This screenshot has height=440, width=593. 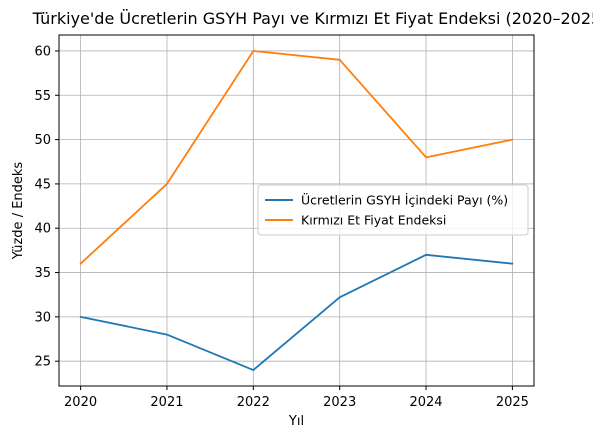 What do you see at coordinates (296, 421) in the screenshot?
I see `x-axis-label: Yıl` at bounding box center [296, 421].